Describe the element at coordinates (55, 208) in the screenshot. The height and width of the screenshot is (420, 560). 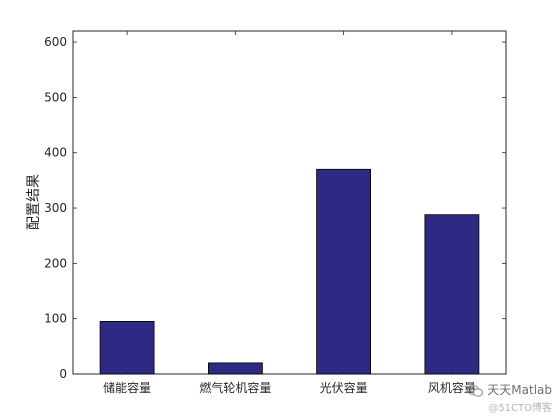
I see `y-tick-label: 300` at that location.